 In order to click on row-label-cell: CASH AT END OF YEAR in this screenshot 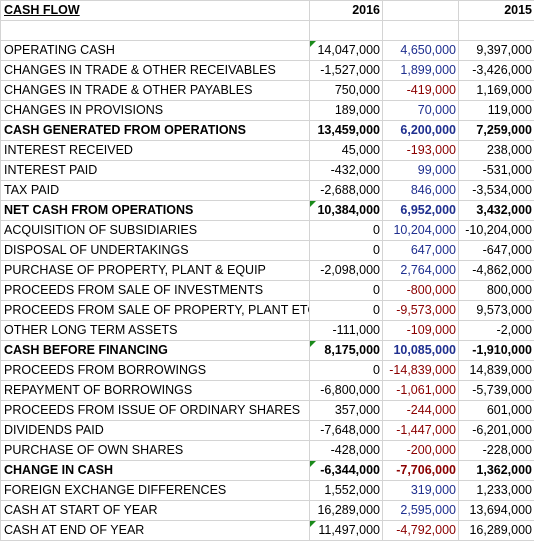, I will do `click(155, 530)`.